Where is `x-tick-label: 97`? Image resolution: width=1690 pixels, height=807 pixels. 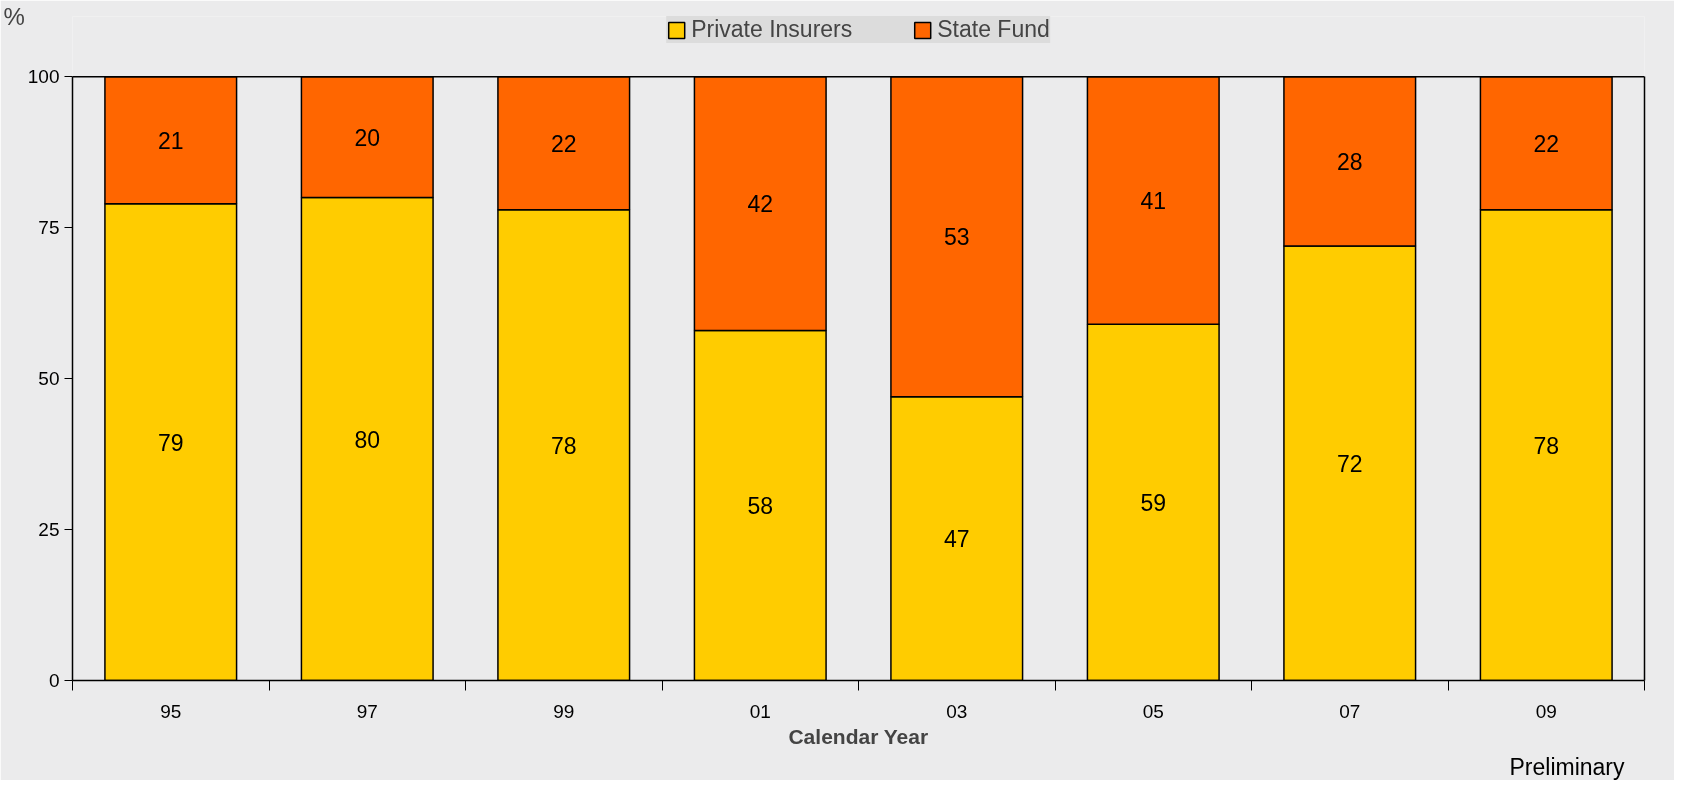
x-tick-label: 97 is located at coordinates (367, 711).